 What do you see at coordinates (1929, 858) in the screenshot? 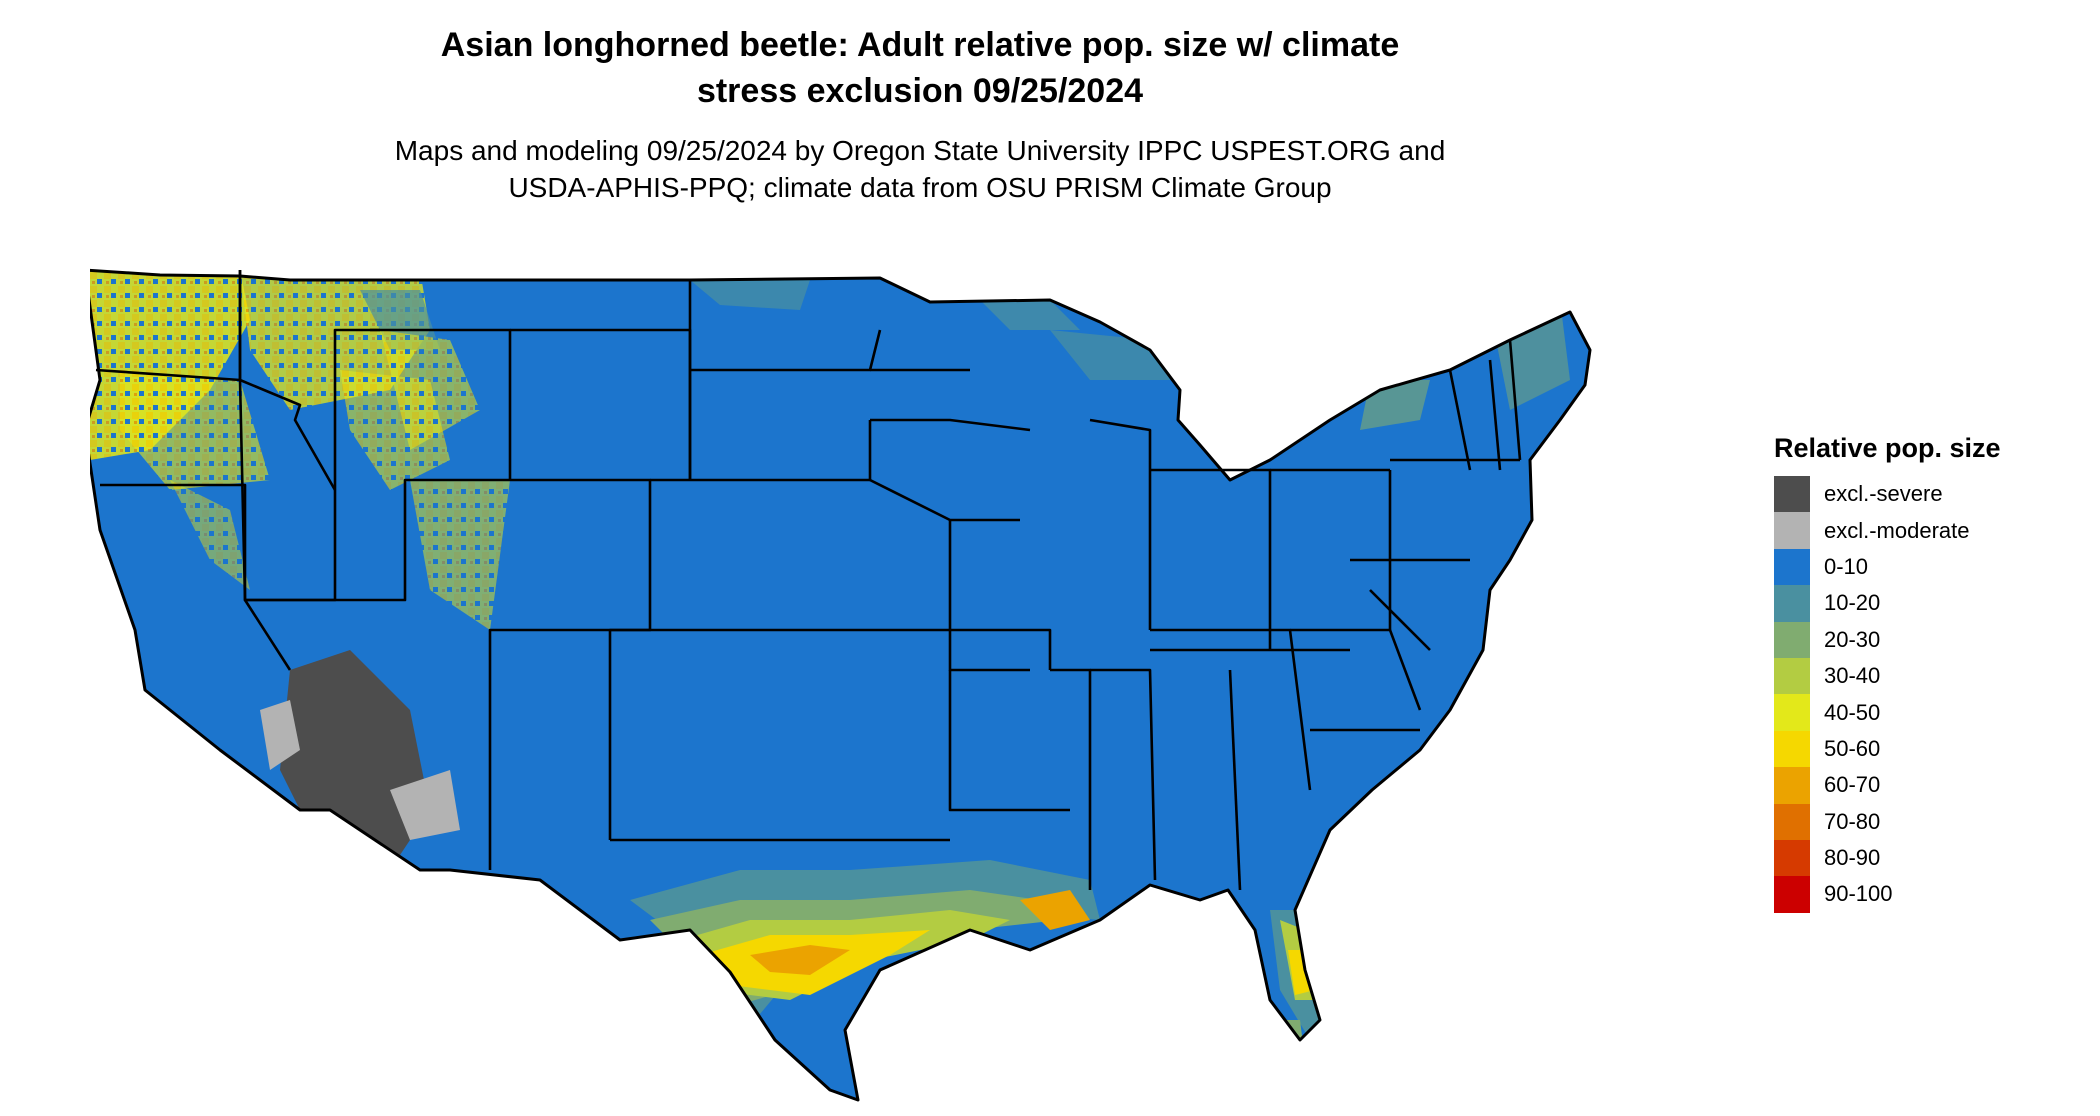
I see `legend-item: 80-90` at bounding box center [1929, 858].